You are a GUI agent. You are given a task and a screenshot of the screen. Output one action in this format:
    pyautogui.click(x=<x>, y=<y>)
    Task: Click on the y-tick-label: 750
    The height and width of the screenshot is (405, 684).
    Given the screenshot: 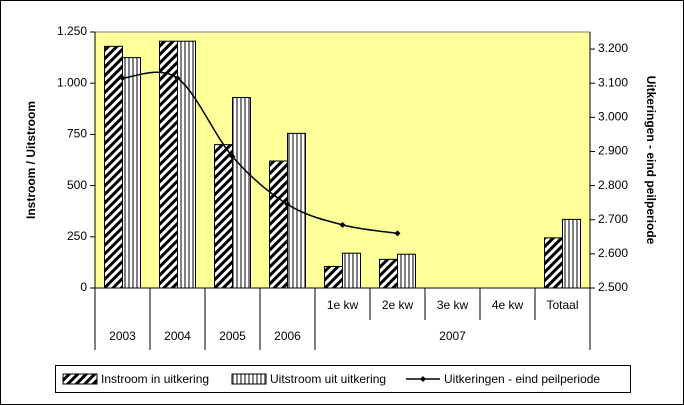 What is the action you would take?
    pyautogui.click(x=77, y=134)
    